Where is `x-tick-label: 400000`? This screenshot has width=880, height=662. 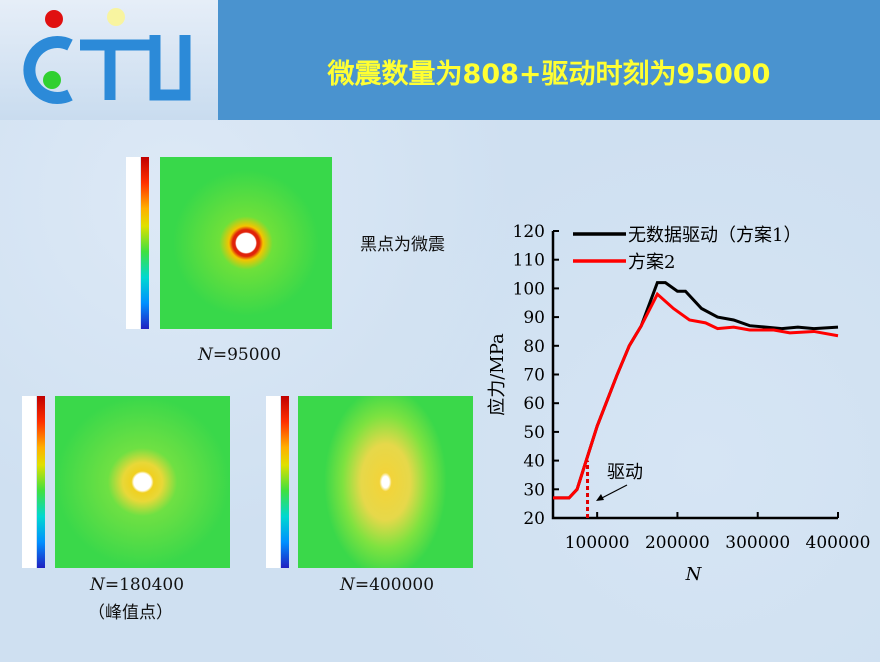
x-tick-label: 400000 is located at coordinates (838, 543).